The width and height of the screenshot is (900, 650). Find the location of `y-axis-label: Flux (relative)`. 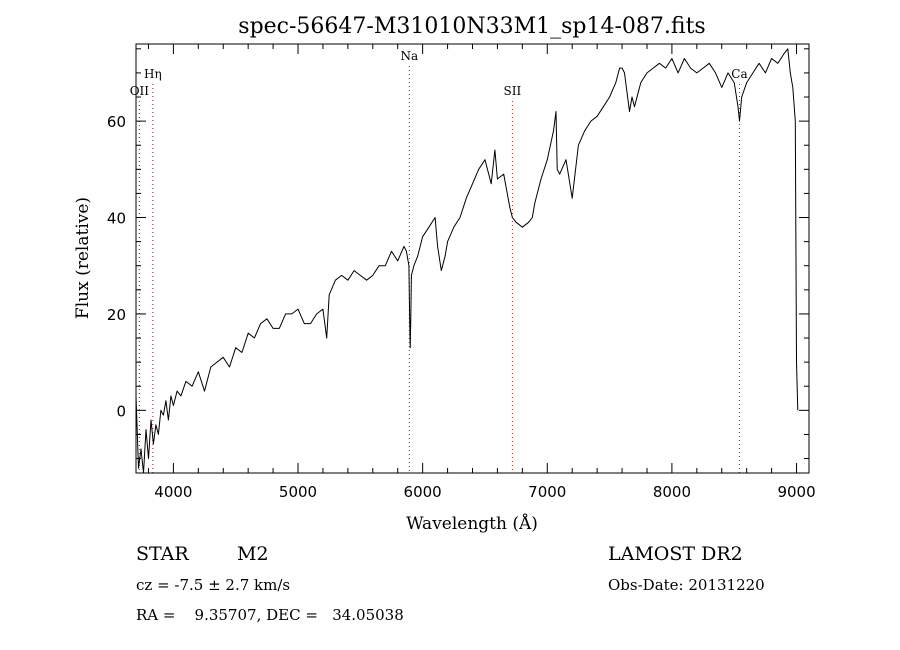

y-axis-label: Flux (relative) is located at coordinates (83, 258).